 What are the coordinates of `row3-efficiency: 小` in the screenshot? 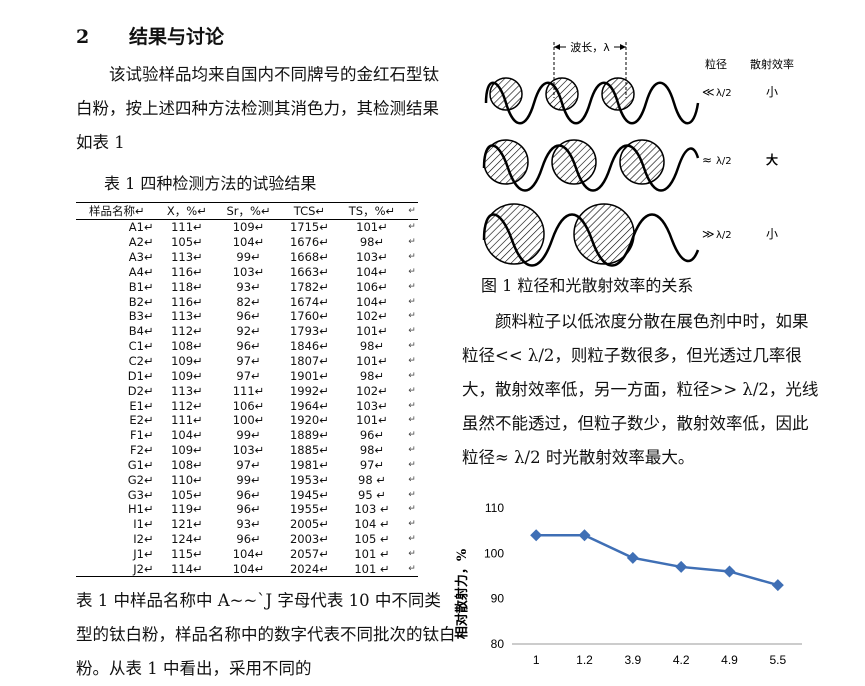 It's located at (772, 234).